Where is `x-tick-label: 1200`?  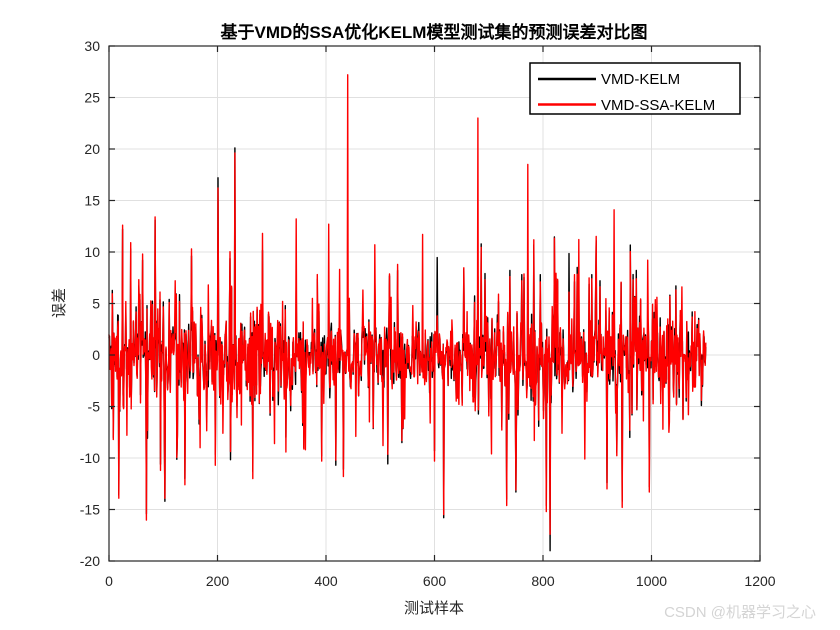 x-tick-label: 1200 is located at coordinates (759, 581).